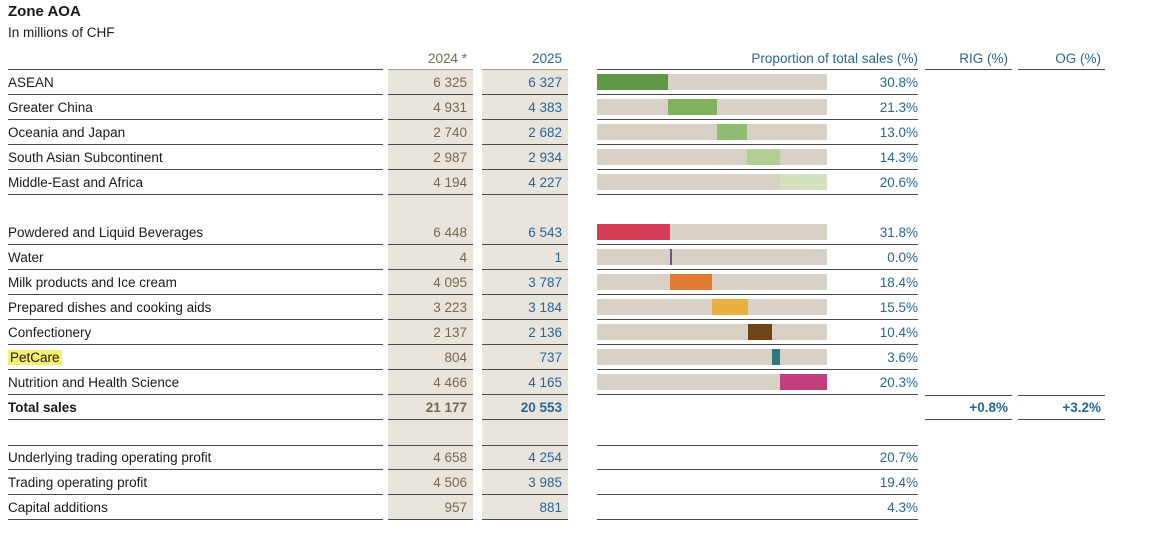 This screenshot has height=540, width=1154. Describe the element at coordinates (195, 307) in the screenshot. I see `row-label: Prepared dishes and cooking aids` at that location.